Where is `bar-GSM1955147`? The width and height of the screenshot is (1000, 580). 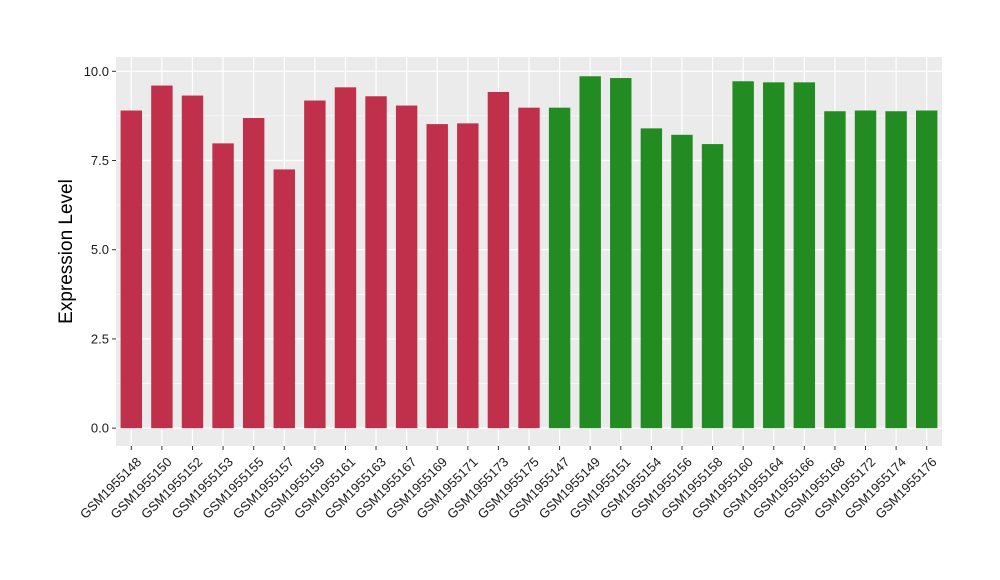
bar-GSM1955147 is located at coordinates (559, 268).